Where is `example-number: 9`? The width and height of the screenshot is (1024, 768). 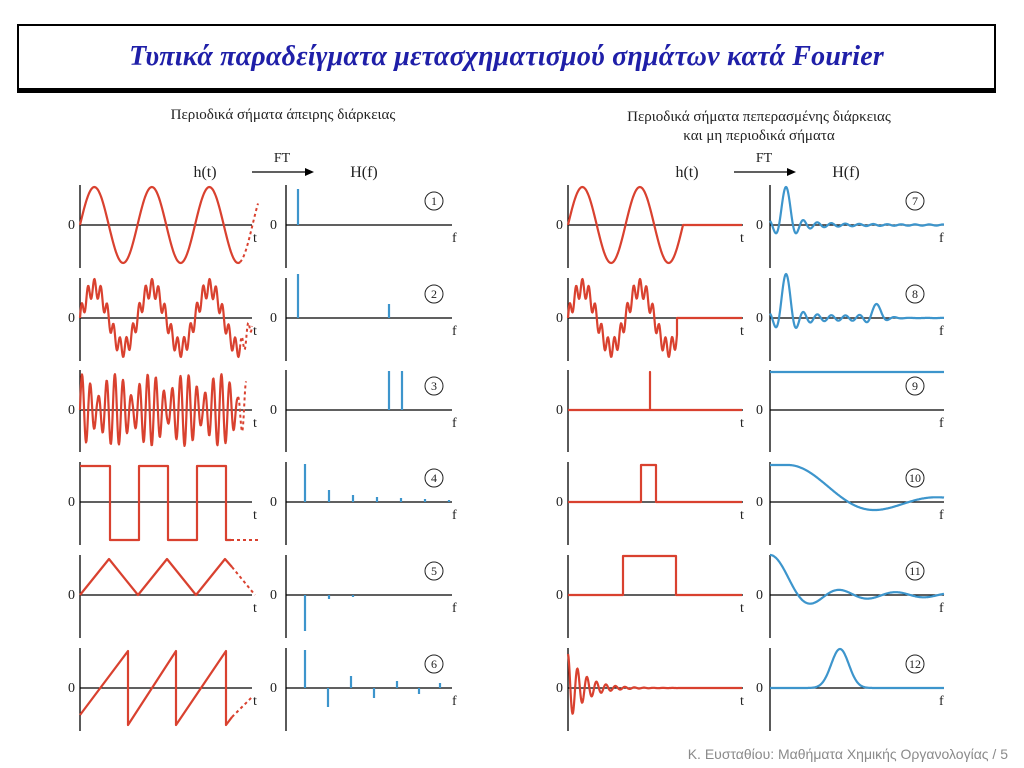
example-number: 9 is located at coordinates (915, 386).